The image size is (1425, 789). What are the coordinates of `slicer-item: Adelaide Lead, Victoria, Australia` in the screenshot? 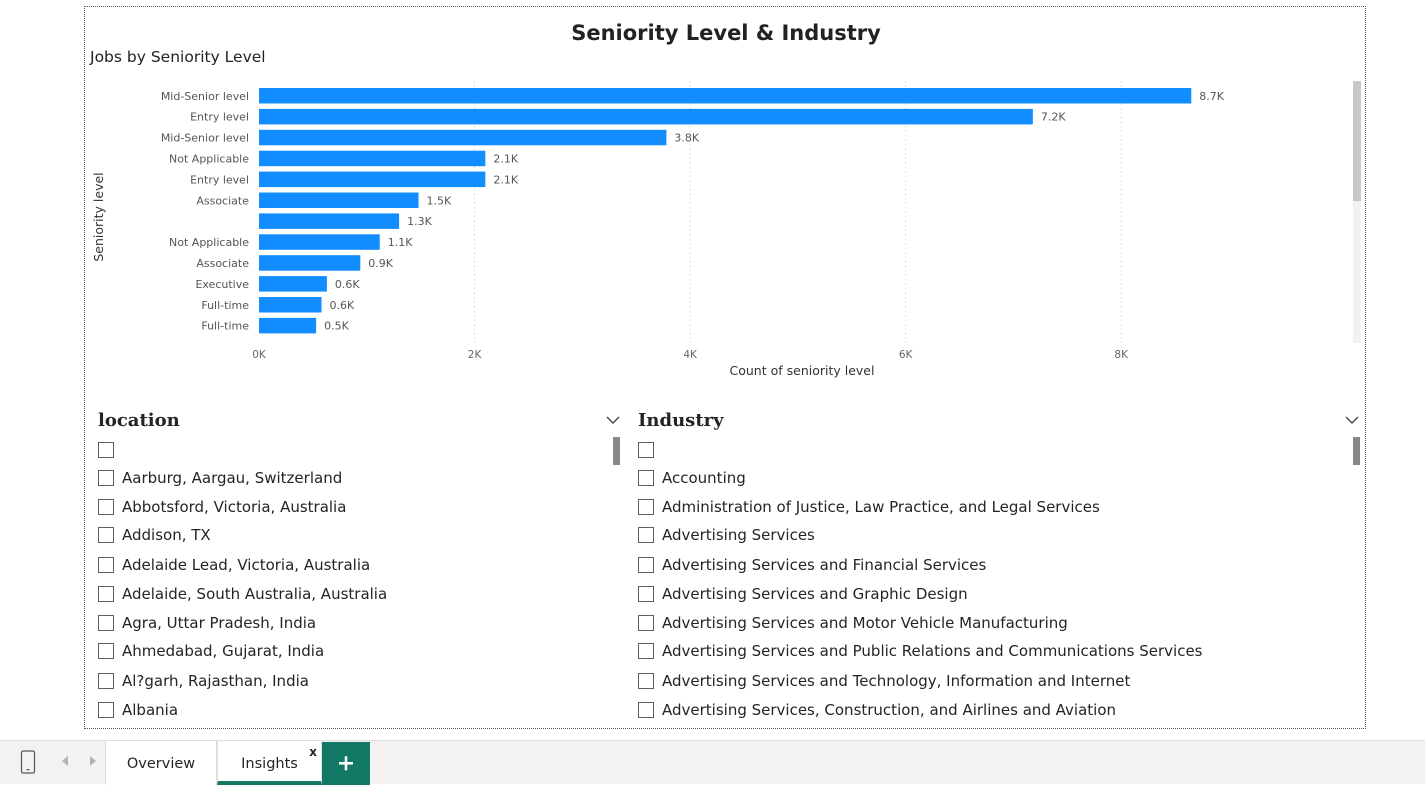 It's located at (234, 565).